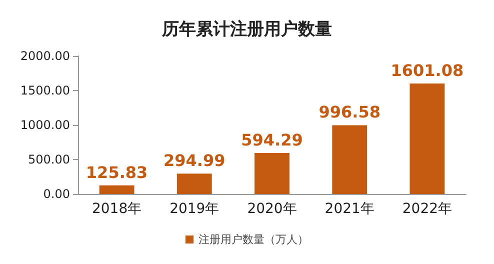 The width and height of the screenshot is (494, 264). Describe the element at coordinates (272, 209) in the screenshot. I see `x-tick-label: 2020年` at that location.